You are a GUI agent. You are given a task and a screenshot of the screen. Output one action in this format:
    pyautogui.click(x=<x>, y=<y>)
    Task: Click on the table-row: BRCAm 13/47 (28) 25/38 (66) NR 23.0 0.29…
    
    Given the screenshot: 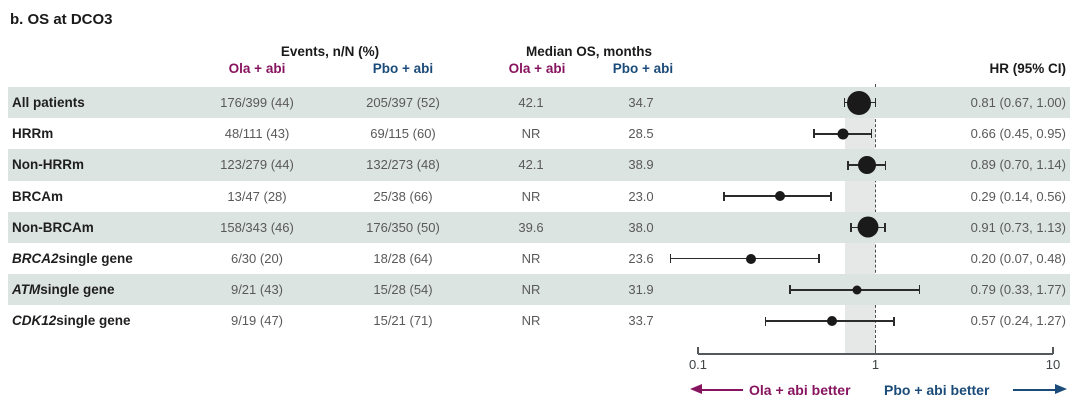 What is the action you would take?
    pyautogui.click(x=539, y=196)
    